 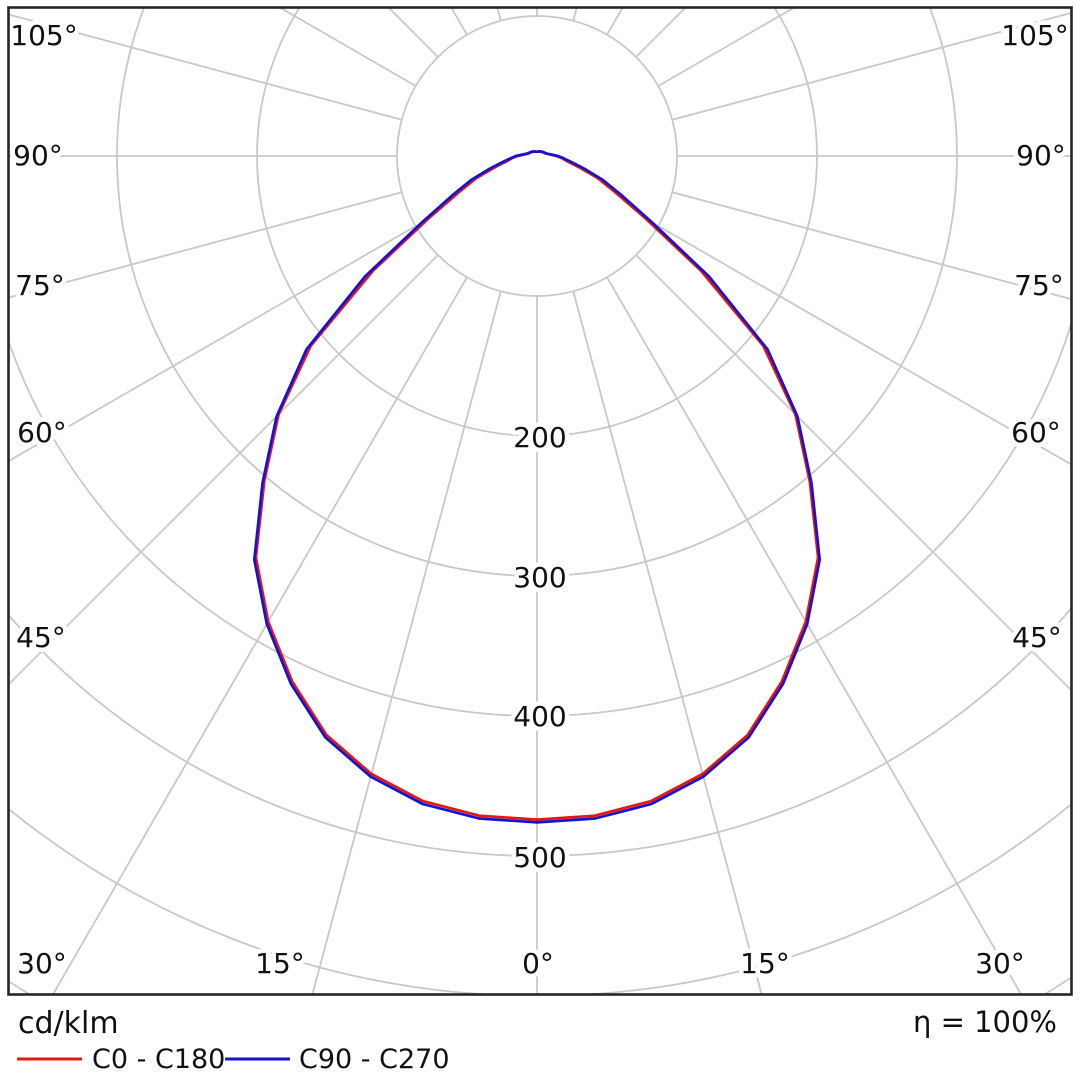 What do you see at coordinates (42, 432) in the screenshot?
I see `angle-label-3: 60°` at bounding box center [42, 432].